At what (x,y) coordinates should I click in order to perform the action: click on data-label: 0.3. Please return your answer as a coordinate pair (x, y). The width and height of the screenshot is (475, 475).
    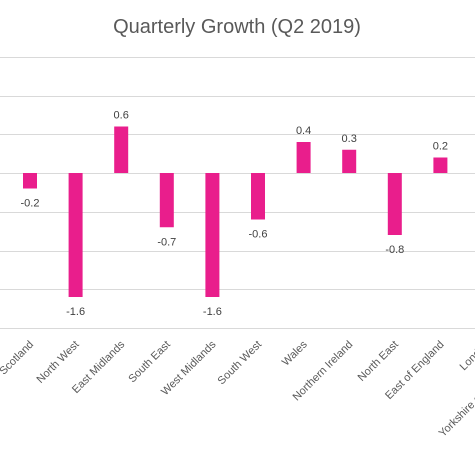
    Looking at the image, I should click on (349, 139).